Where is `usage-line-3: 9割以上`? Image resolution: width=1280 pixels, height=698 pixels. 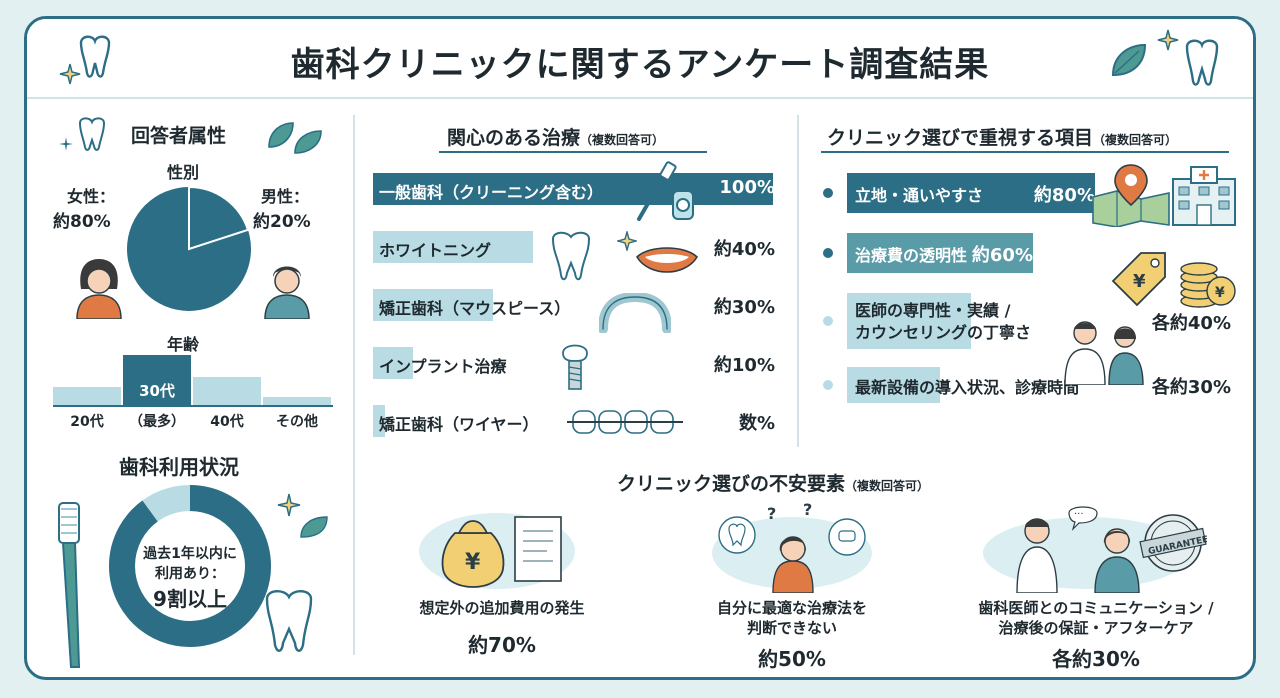 usage-line-3: 9割以上 is located at coordinates (190, 599).